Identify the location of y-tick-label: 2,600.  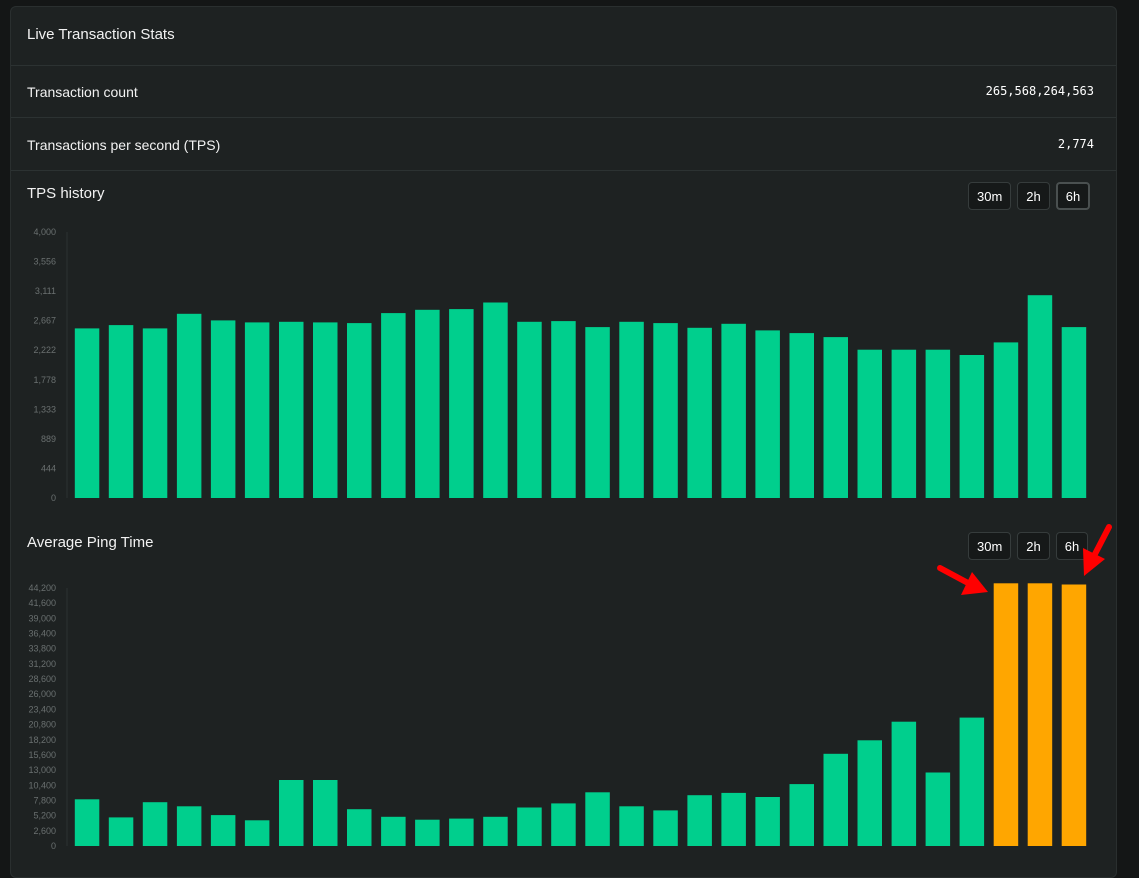
(44, 831).